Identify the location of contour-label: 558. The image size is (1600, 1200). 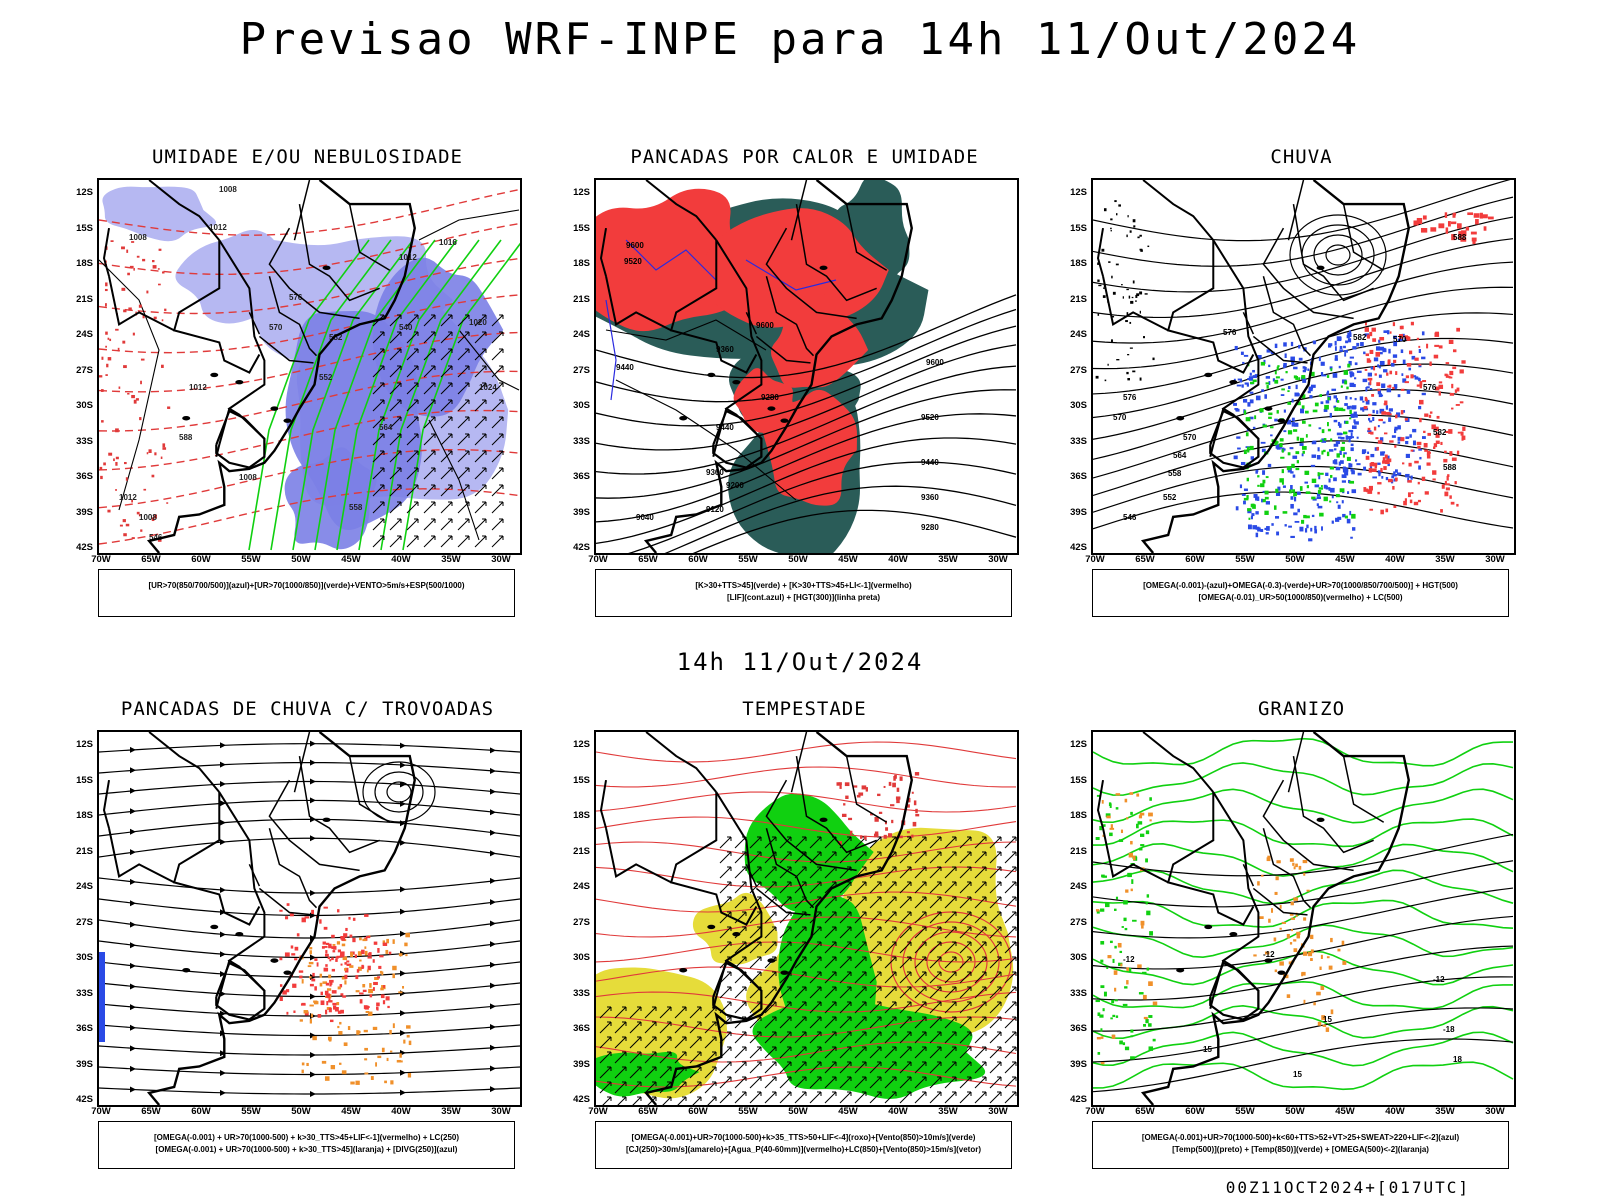
(356, 507).